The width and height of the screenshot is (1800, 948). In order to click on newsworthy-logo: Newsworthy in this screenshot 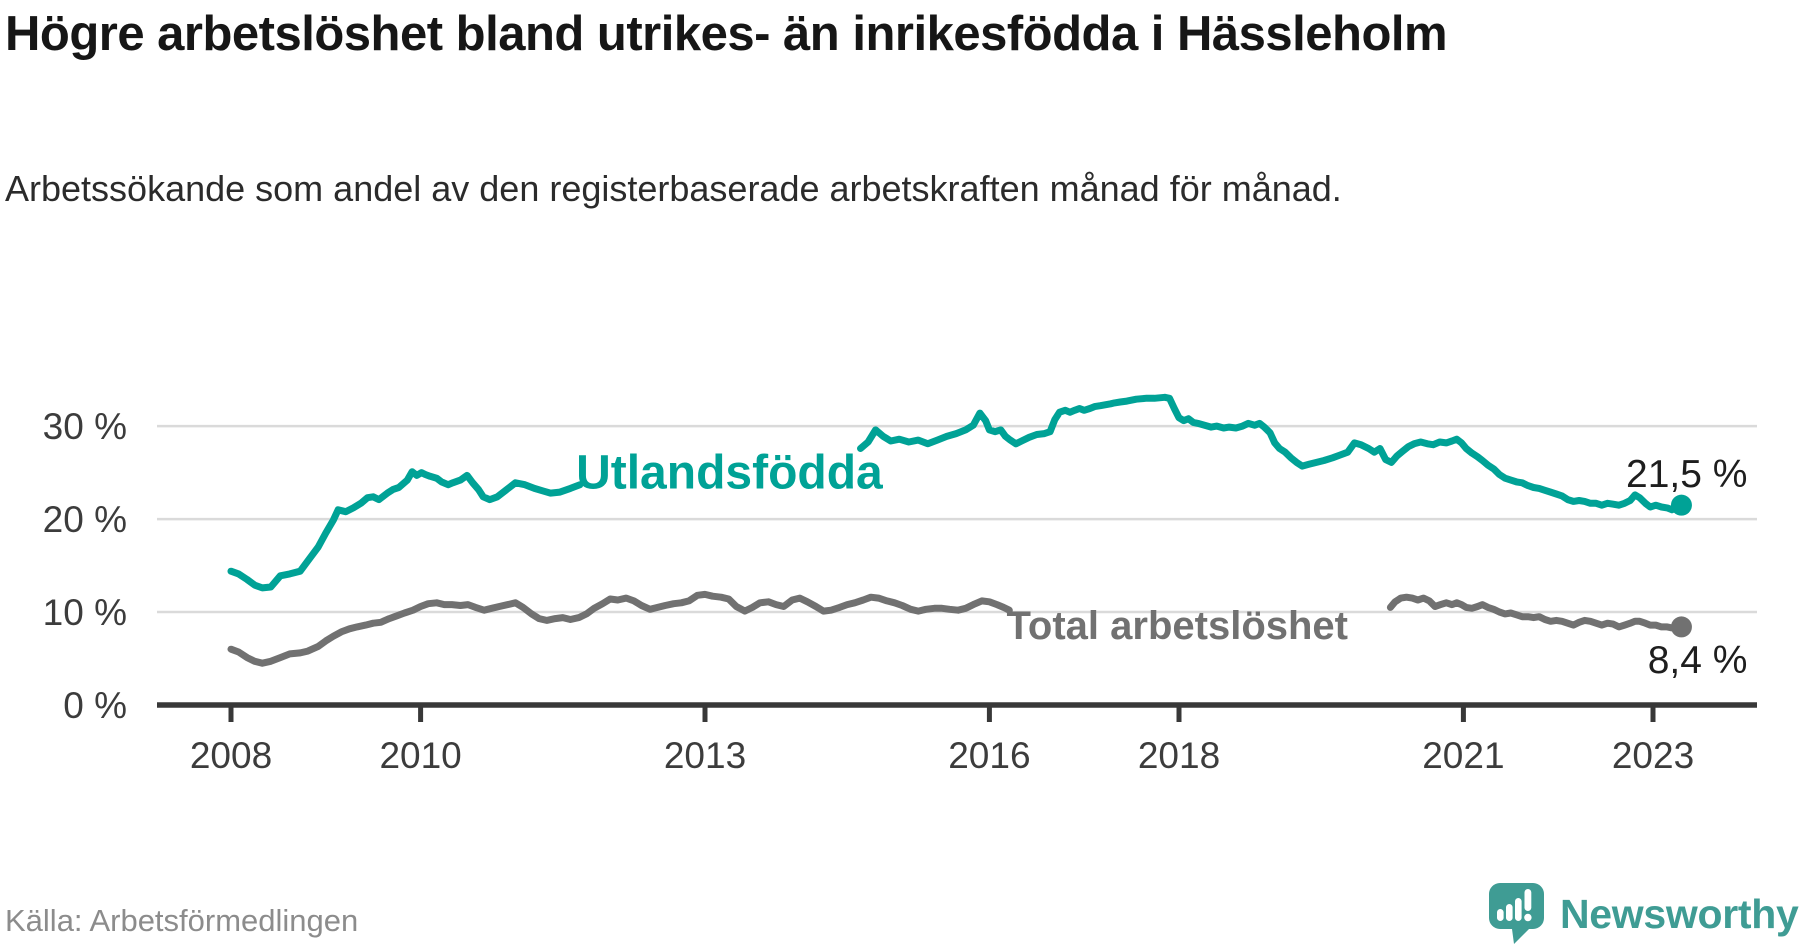, I will do `click(1643, 914)`.